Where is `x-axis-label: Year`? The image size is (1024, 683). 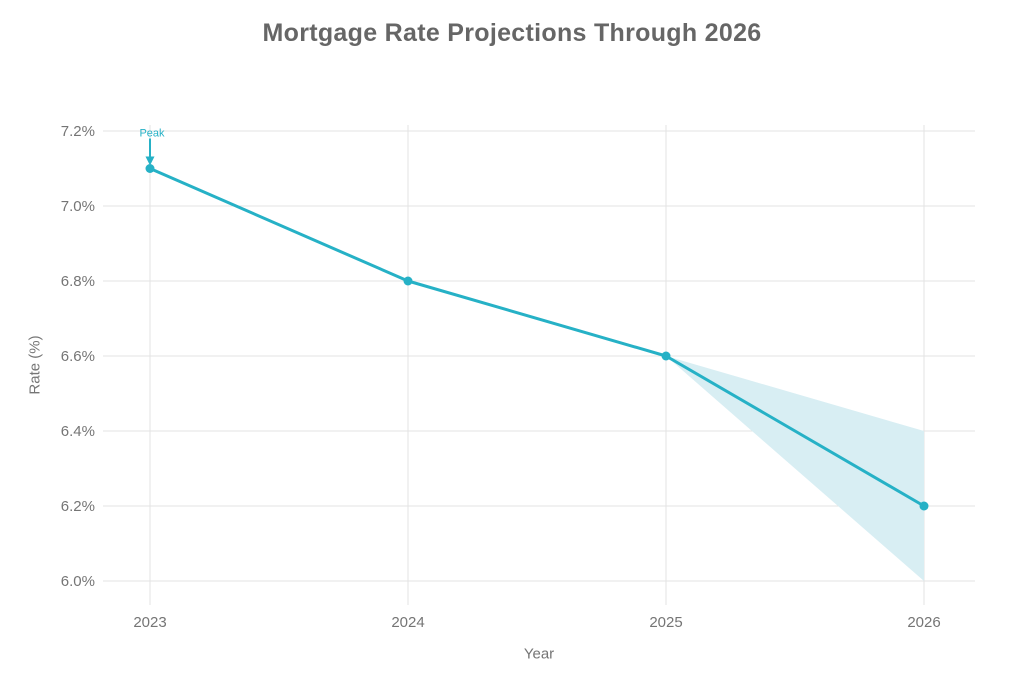 x-axis-label: Year is located at coordinates (539, 654).